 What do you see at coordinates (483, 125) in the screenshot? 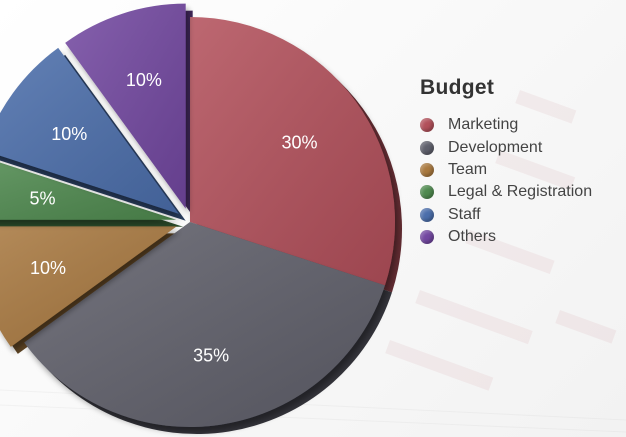
I see `legend-label: Marketing` at bounding box center [483, 125].